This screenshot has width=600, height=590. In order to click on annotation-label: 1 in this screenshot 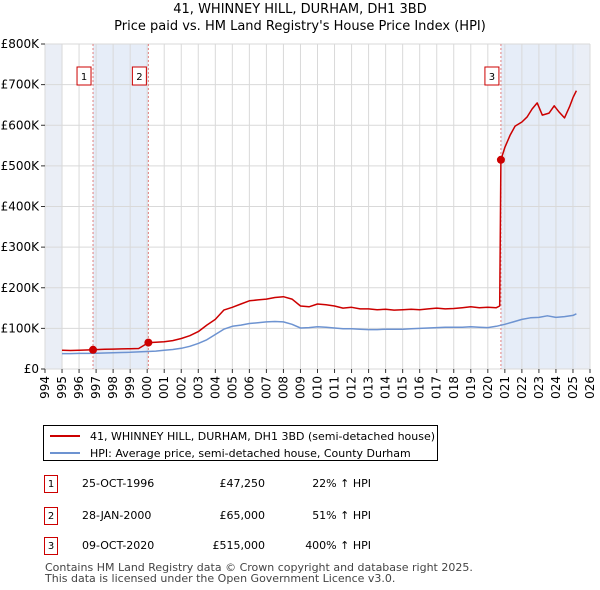, I will do `click(84, 77)`.